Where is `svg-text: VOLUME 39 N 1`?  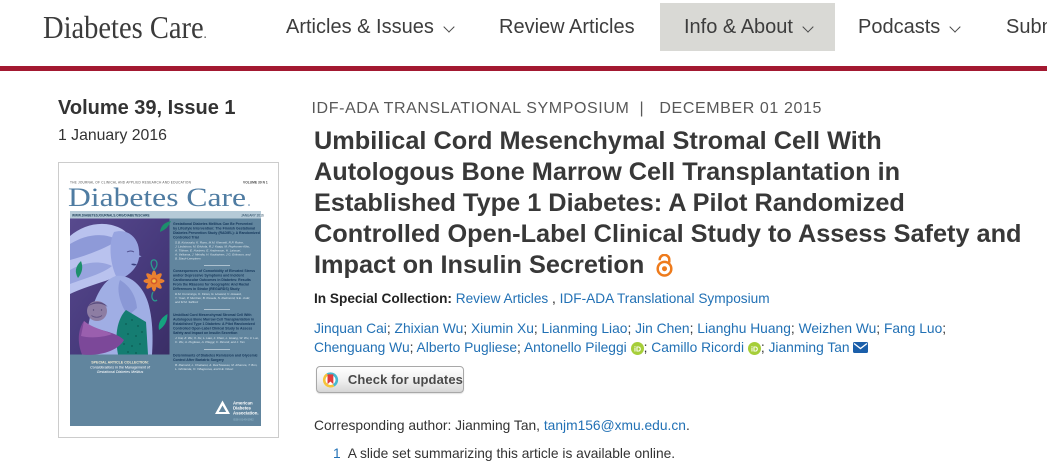 svg-text: VOLUME 39 N 1 is located at coordinates (255, 183).